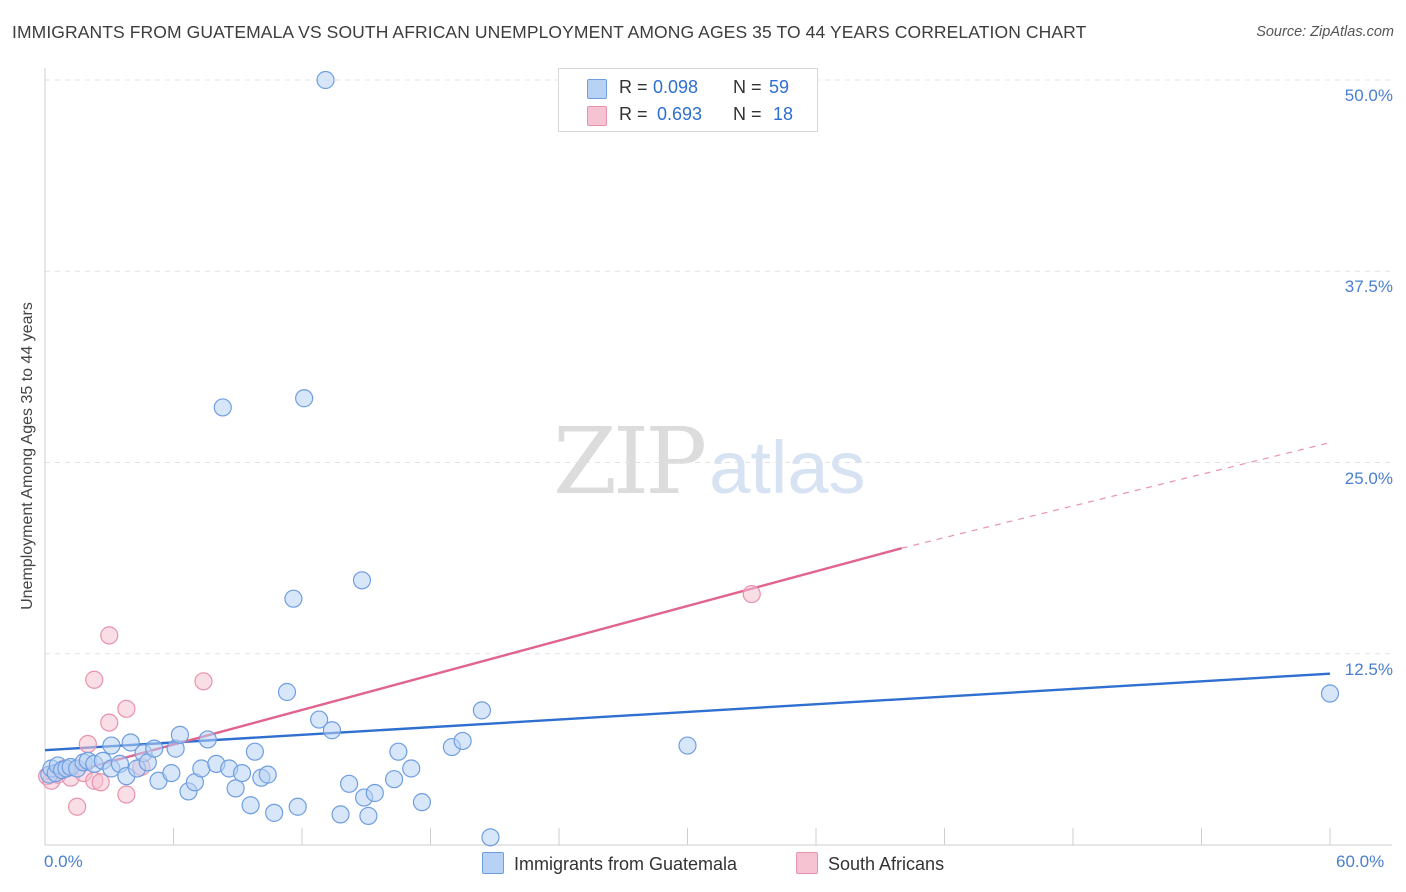  I want to click on bottom-legend-label-south-africans: South Africans, so click(886, 864).